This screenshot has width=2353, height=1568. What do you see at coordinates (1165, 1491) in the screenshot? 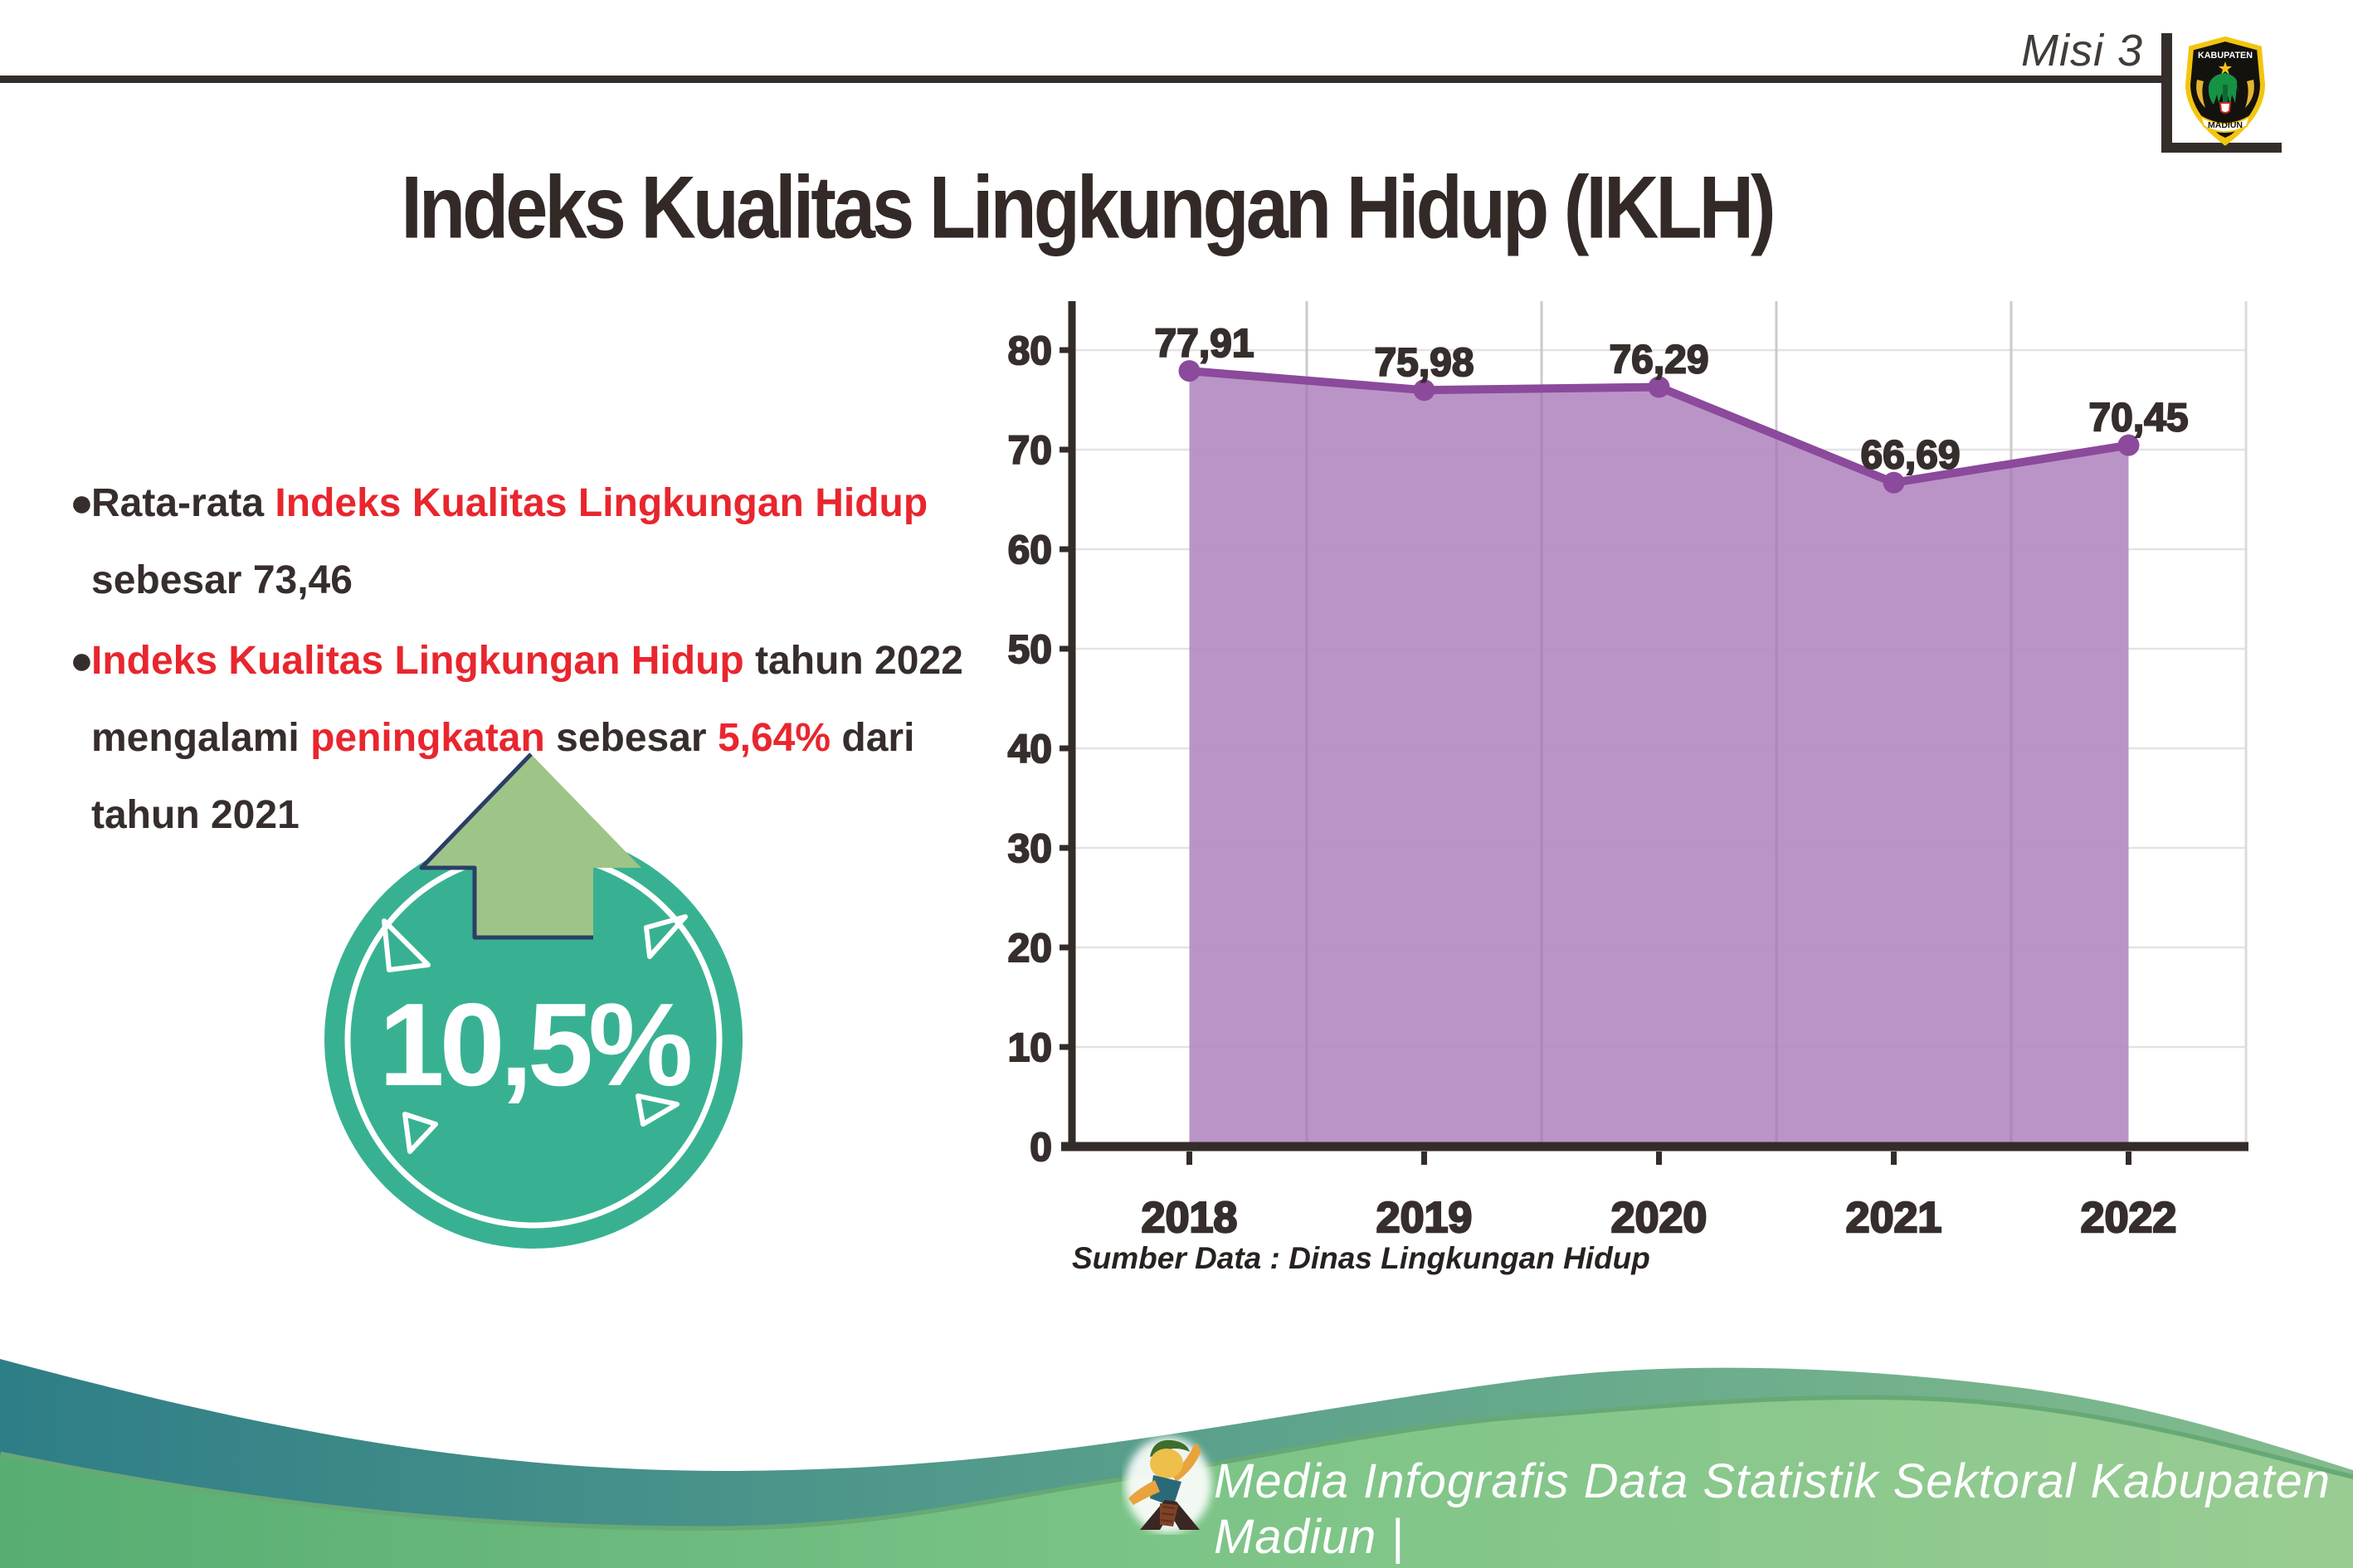
I see `mascot-torso` at bounding box center [1165, 1491].